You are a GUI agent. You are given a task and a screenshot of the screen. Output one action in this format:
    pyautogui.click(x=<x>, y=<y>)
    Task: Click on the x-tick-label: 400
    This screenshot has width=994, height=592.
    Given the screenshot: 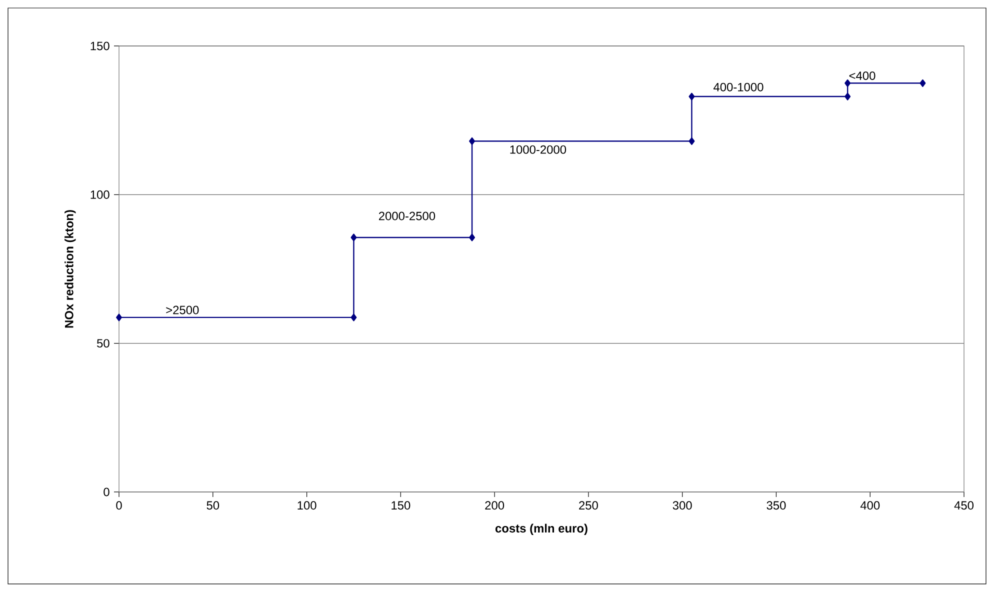 What is the action you would take?
    pyautogui.click(x=870, y=505)
    